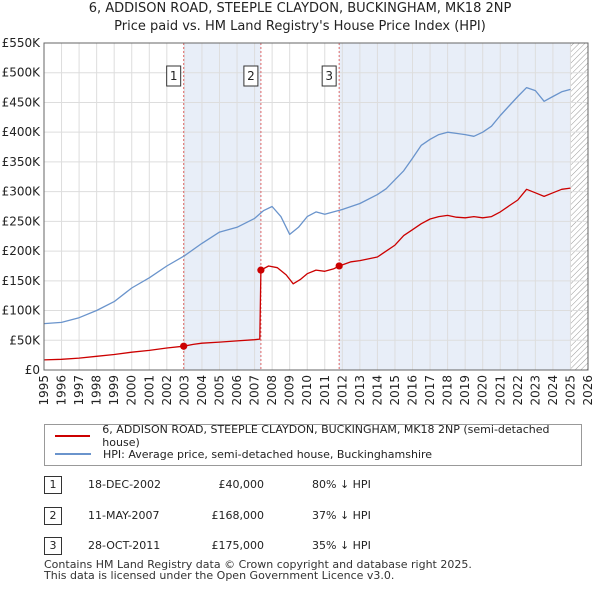 Image resolution: width=600 pixels, height=590 pixels. What do you see at coordinates (222, 206) in the screenshot?
I see `ownership-shade` at bounding box center [222, 206].